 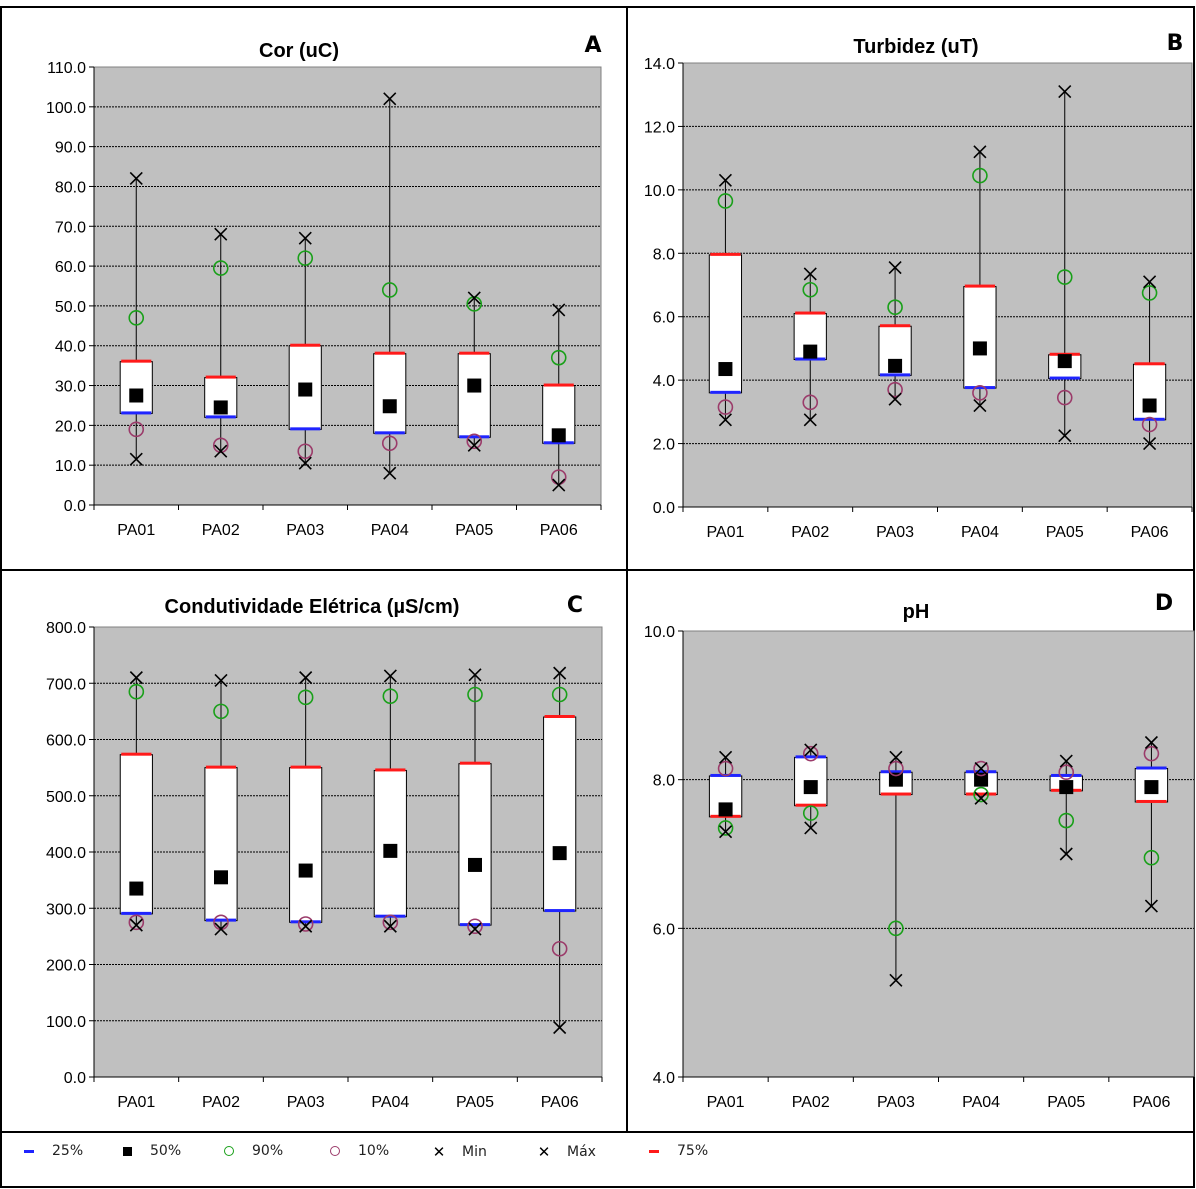 What do you see at coordinates (136, 530) in the screenshot?
I see `x-tick-label: PA01` at bounding box center [136, 530].